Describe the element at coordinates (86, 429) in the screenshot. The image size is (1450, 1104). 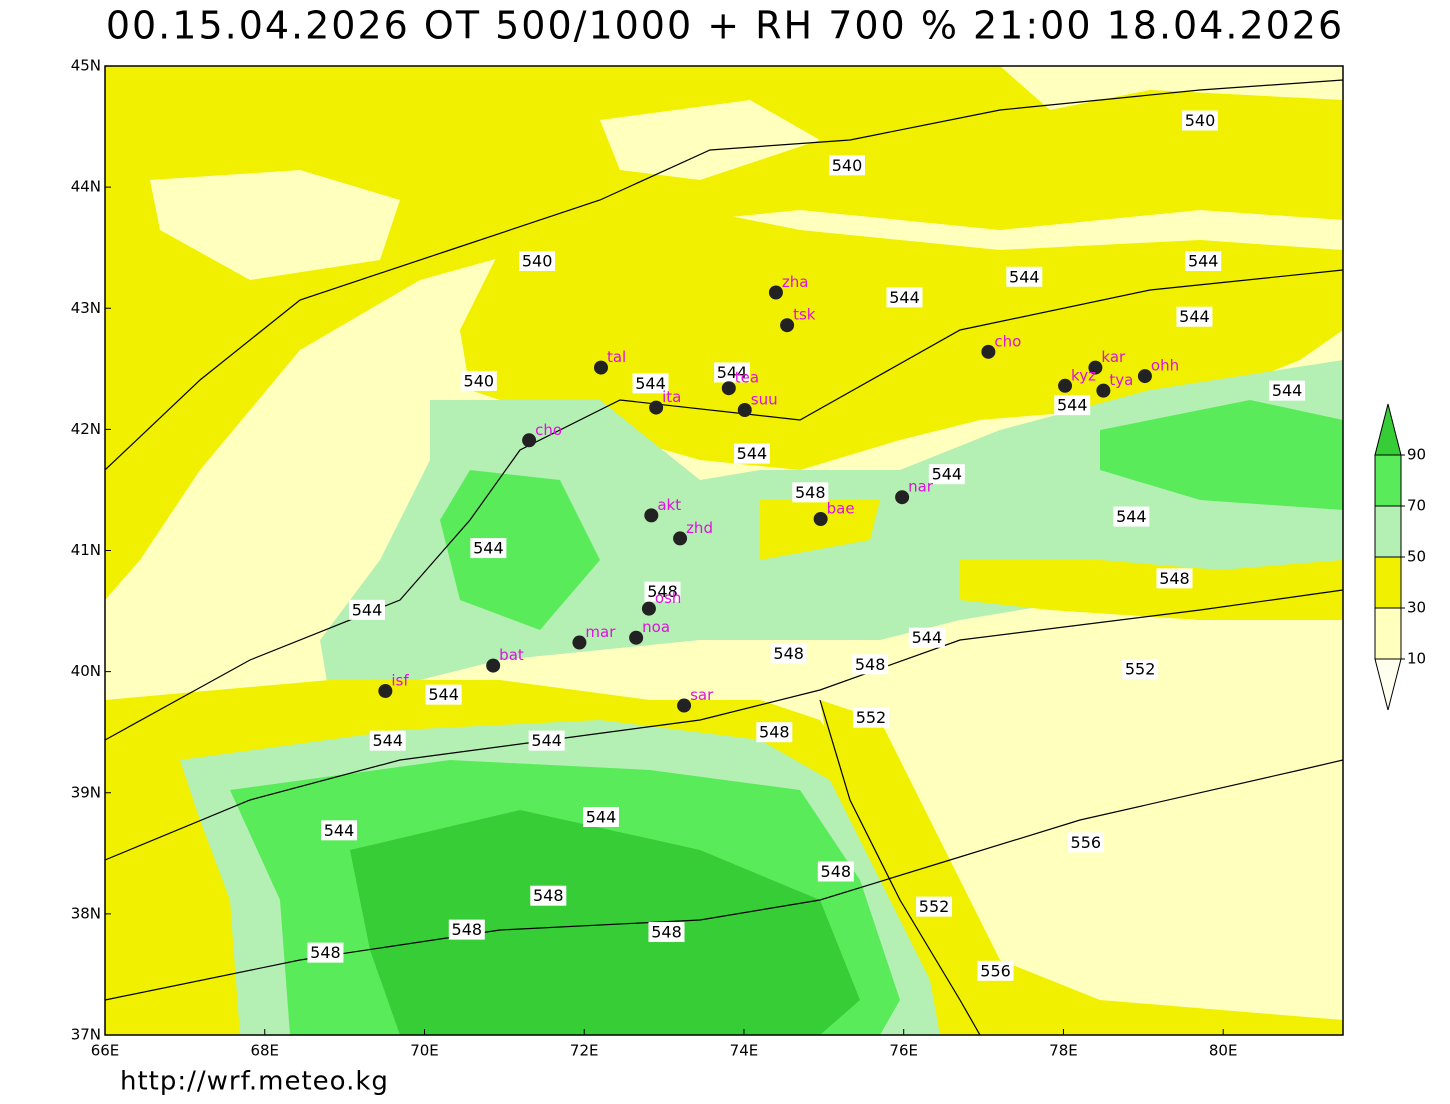
I see `lat-tick-label: 42N` at that location.